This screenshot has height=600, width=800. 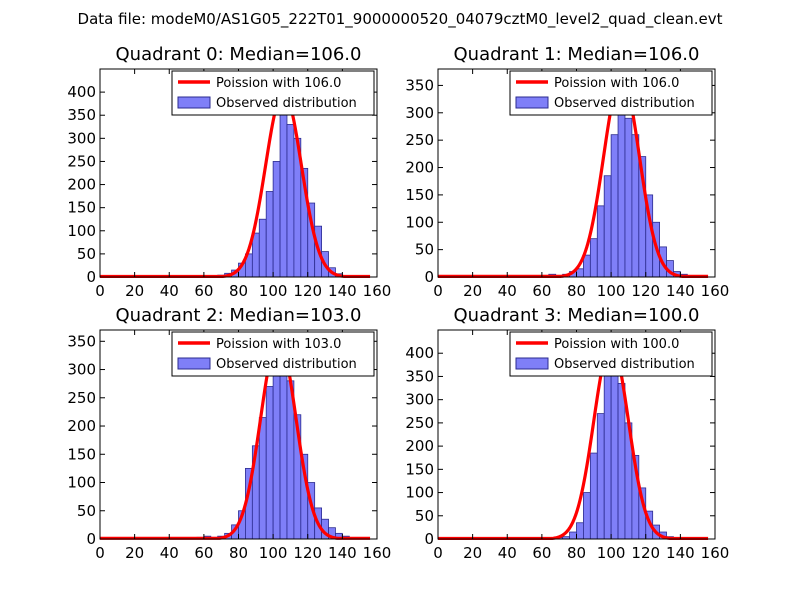 I want to click on chart-3-poisson-curve, so click(x=573, y=441).